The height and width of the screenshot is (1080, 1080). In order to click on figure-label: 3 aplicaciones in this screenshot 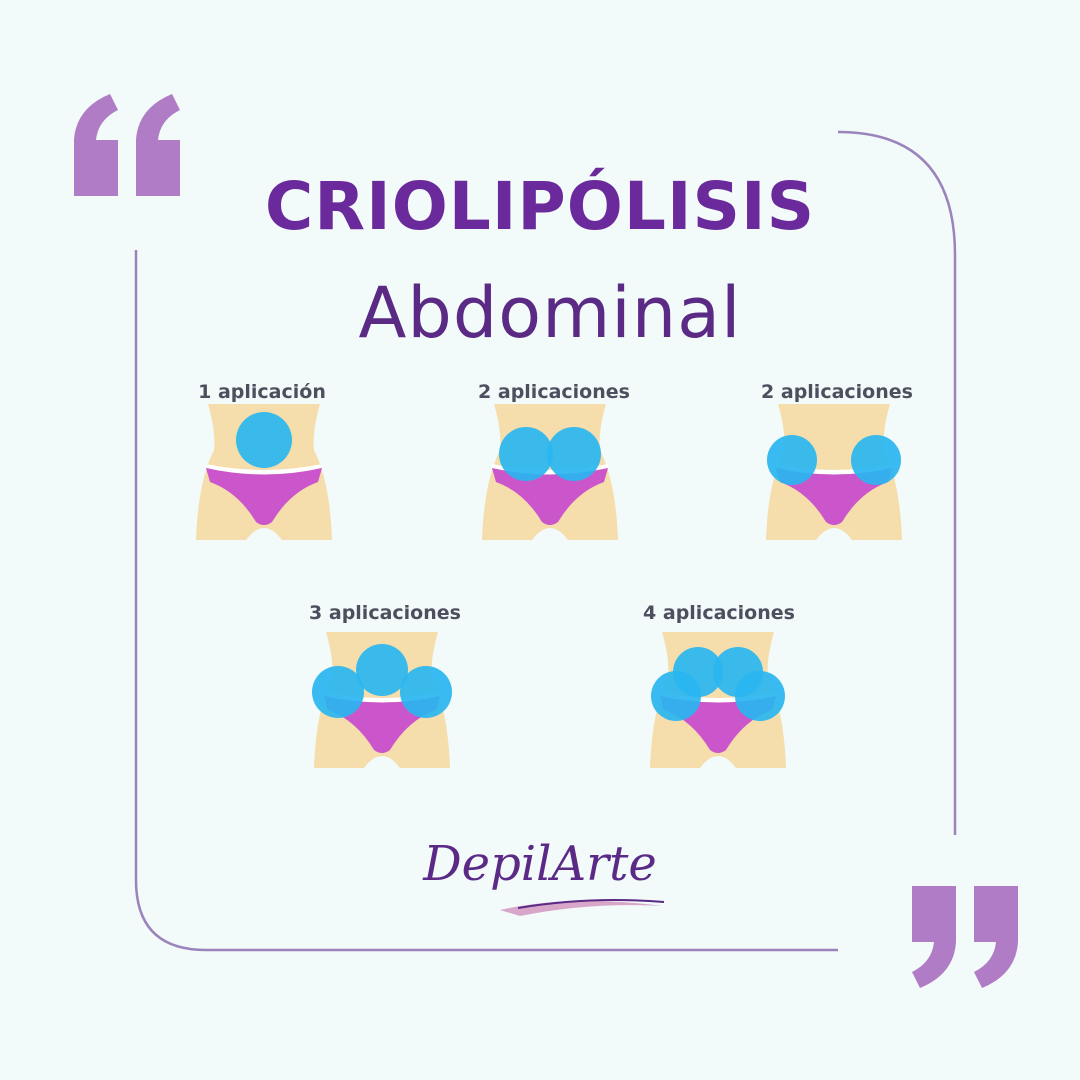, I will do `click(385, 613)`.